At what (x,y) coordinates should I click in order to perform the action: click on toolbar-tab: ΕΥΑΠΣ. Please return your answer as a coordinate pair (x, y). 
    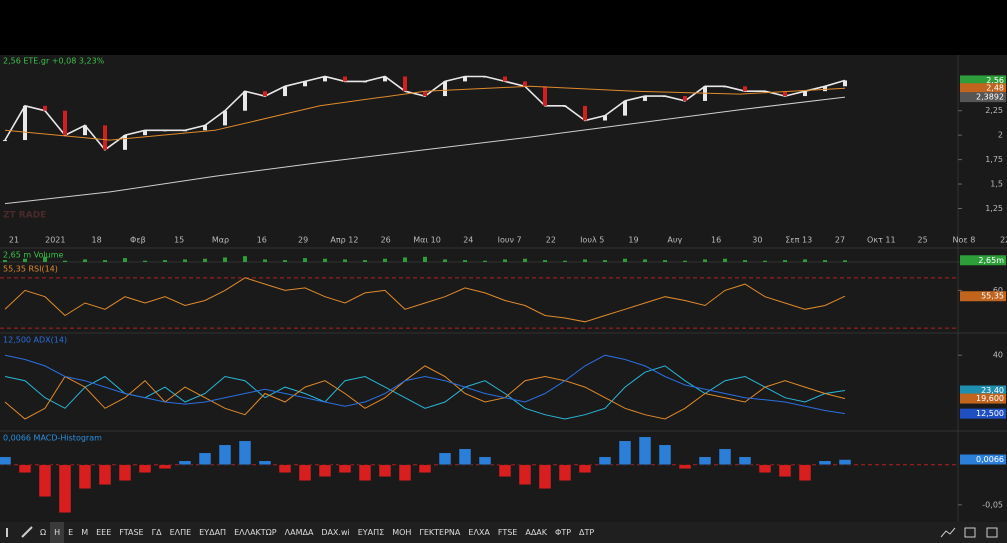
    Looking at the image, I should click on (371, 532).